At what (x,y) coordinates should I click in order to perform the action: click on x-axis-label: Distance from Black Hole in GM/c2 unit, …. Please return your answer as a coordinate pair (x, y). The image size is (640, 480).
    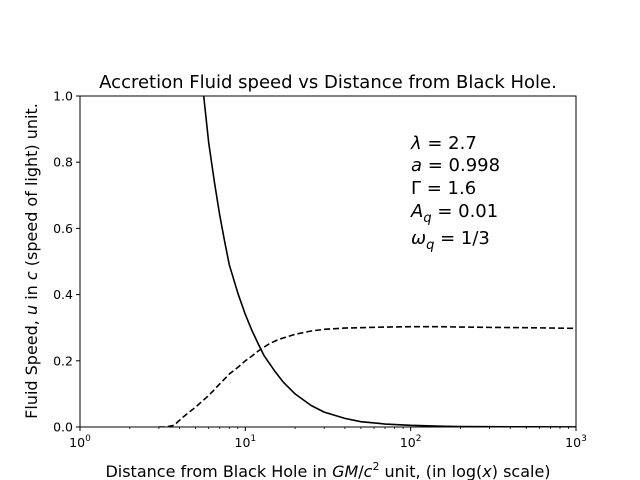
    Looking at the image, I should click on (327, 470).